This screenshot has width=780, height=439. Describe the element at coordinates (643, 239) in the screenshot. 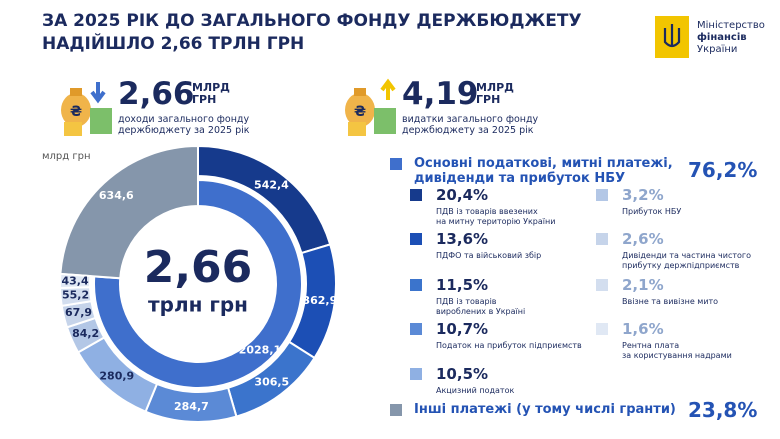

I see `item-pct: 2,6%` at that location.